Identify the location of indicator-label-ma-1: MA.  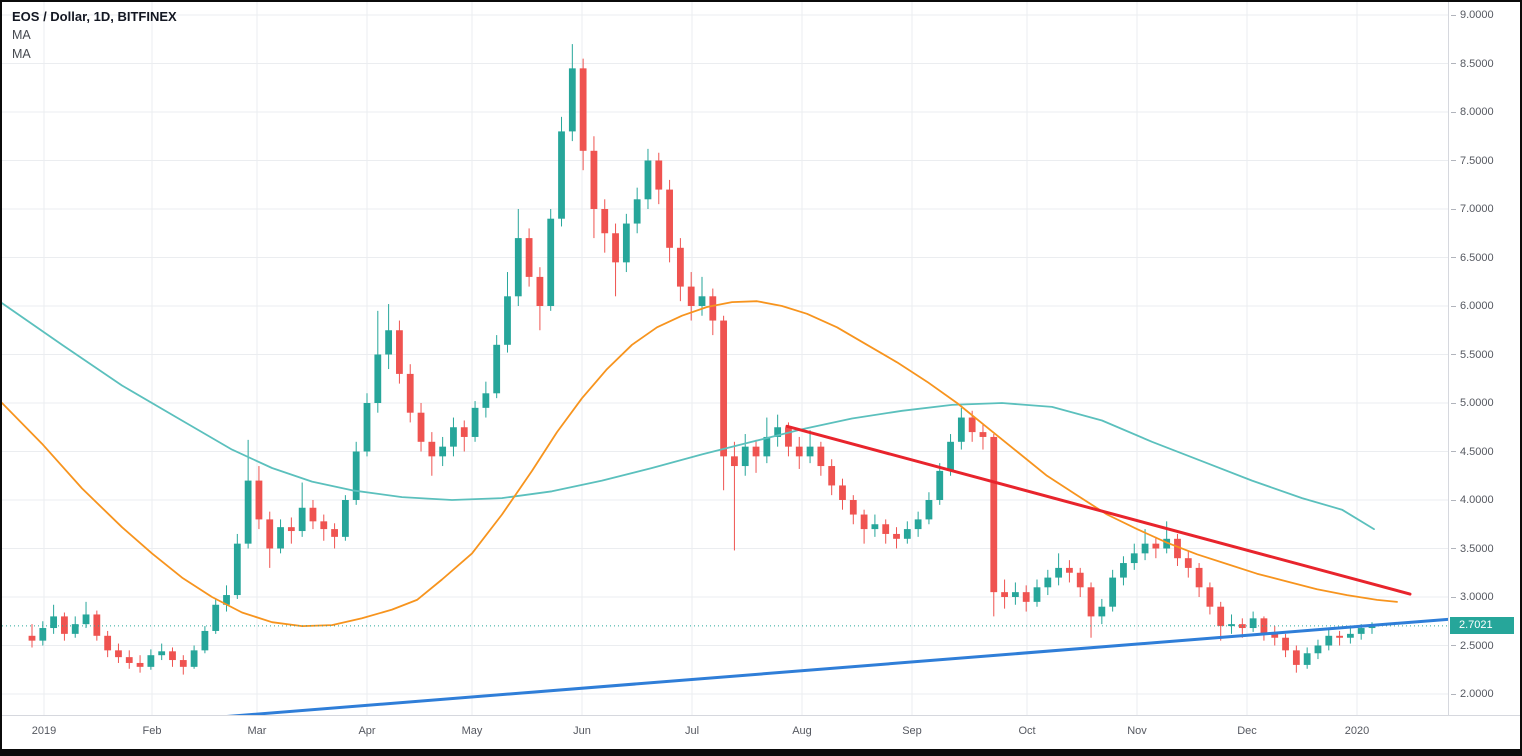
(21, 35).